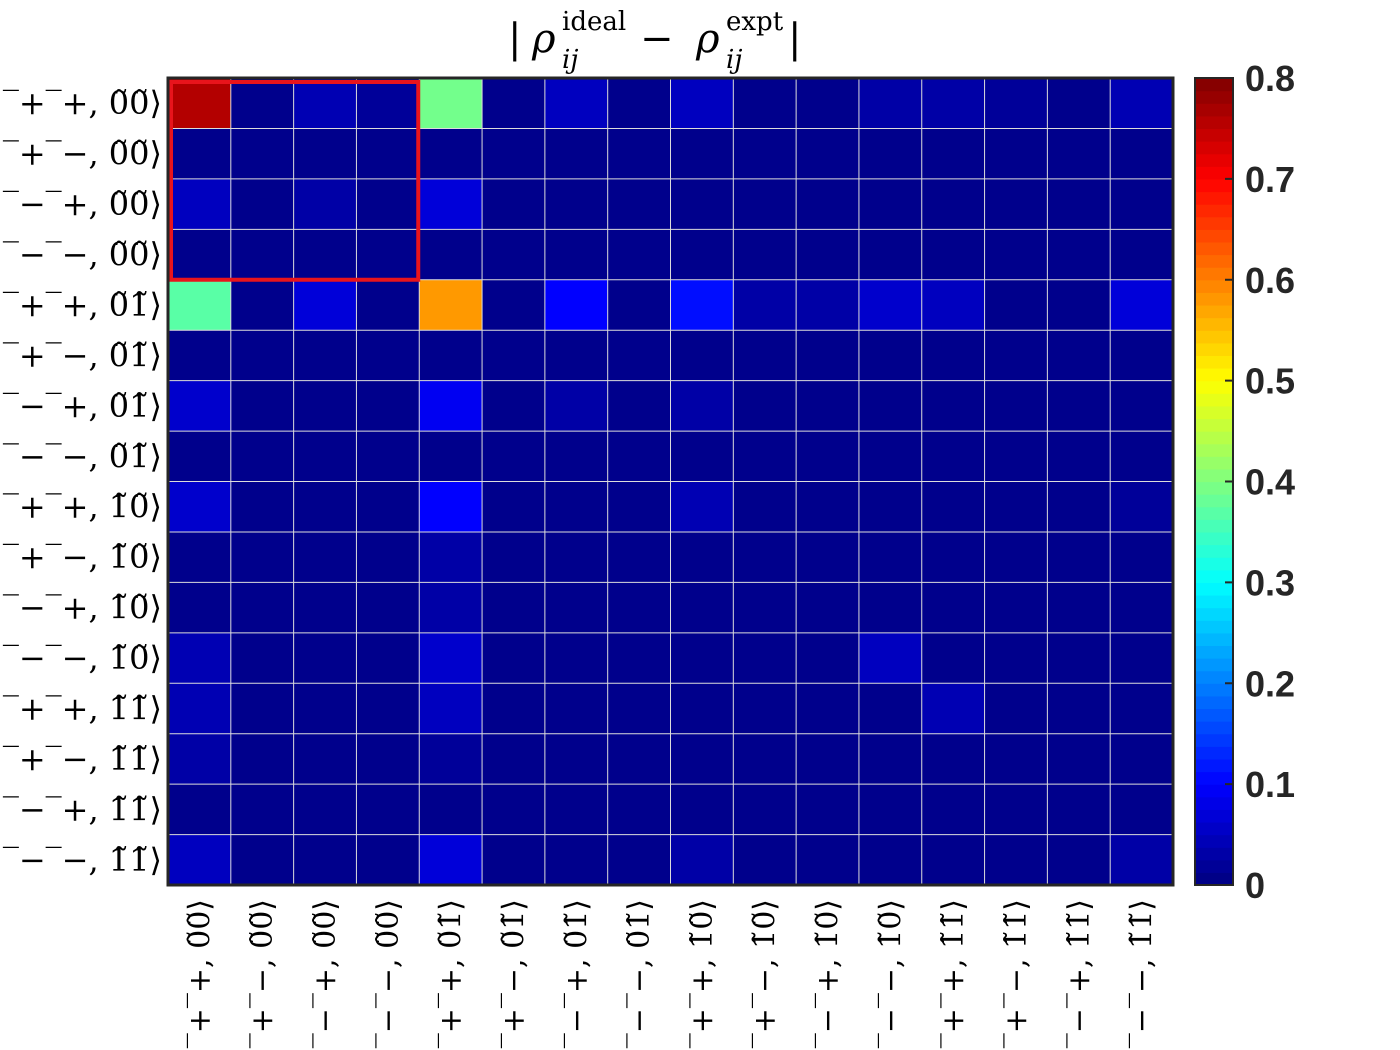  Describe the element at coordinates (1270, 381) in the screenshot. I see `colorbar-tick-label: 0.5` at that location.